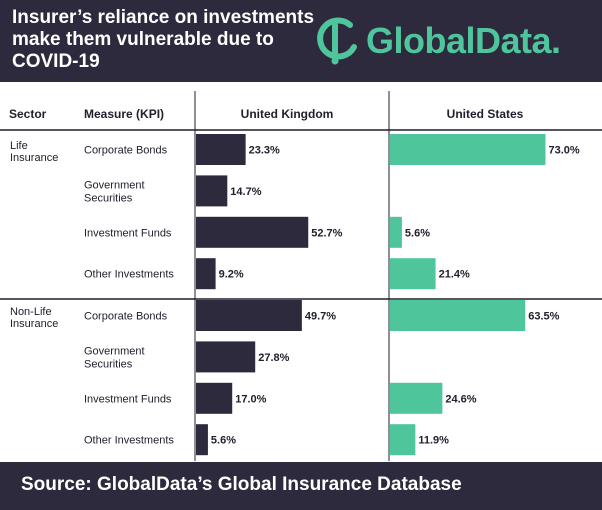 Image resolution: width=602 pixels, height=510 pixels. Describe the element at coordinates (250, 399) in the screenshot. I see `uk-value-label: 17.0%` at that location.